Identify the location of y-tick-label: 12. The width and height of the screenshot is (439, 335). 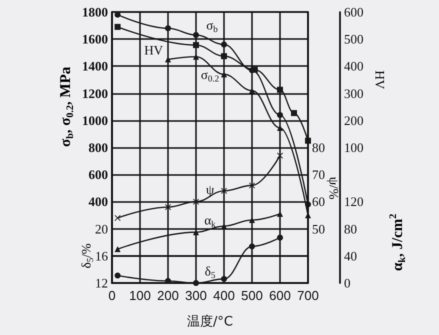
(101, 283).